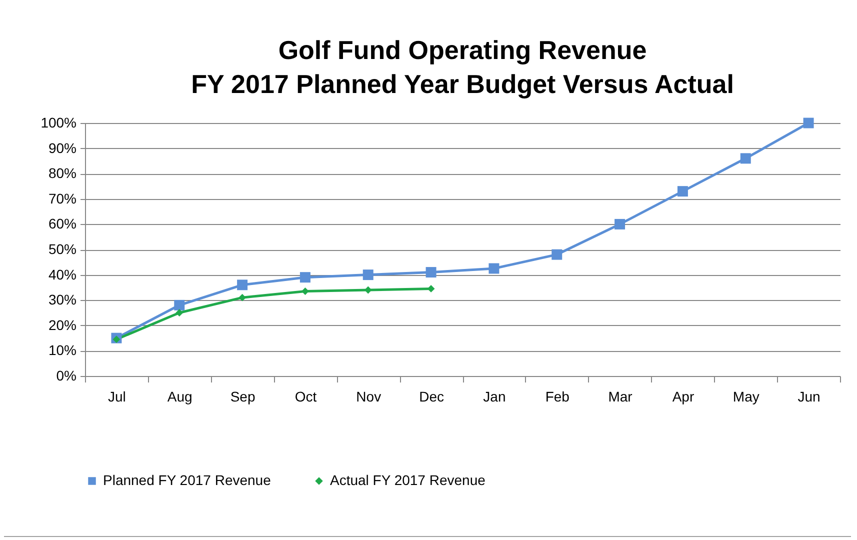 Image resolution: width=857 pixels, height=540 pixels. I want to click on text: FY 2017 Planned Year Budget Versus Actual, so click(462, 84).